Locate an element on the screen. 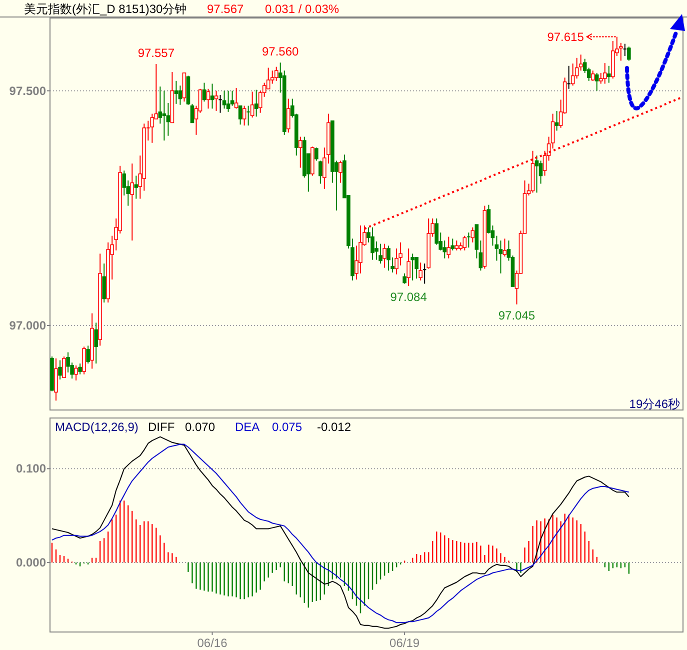 The height and width of the screenshot is (650, 687). annotation: -0.012 is located at coordinates (334, 427).